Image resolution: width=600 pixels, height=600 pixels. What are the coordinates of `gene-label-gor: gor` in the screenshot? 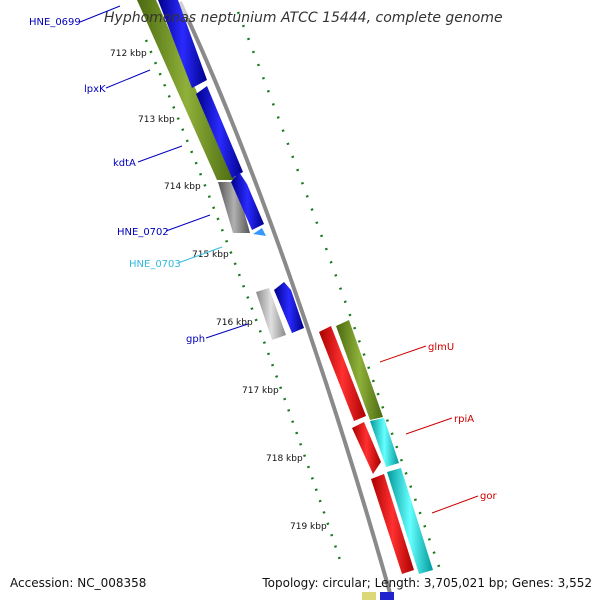 It's located at (488, 496).